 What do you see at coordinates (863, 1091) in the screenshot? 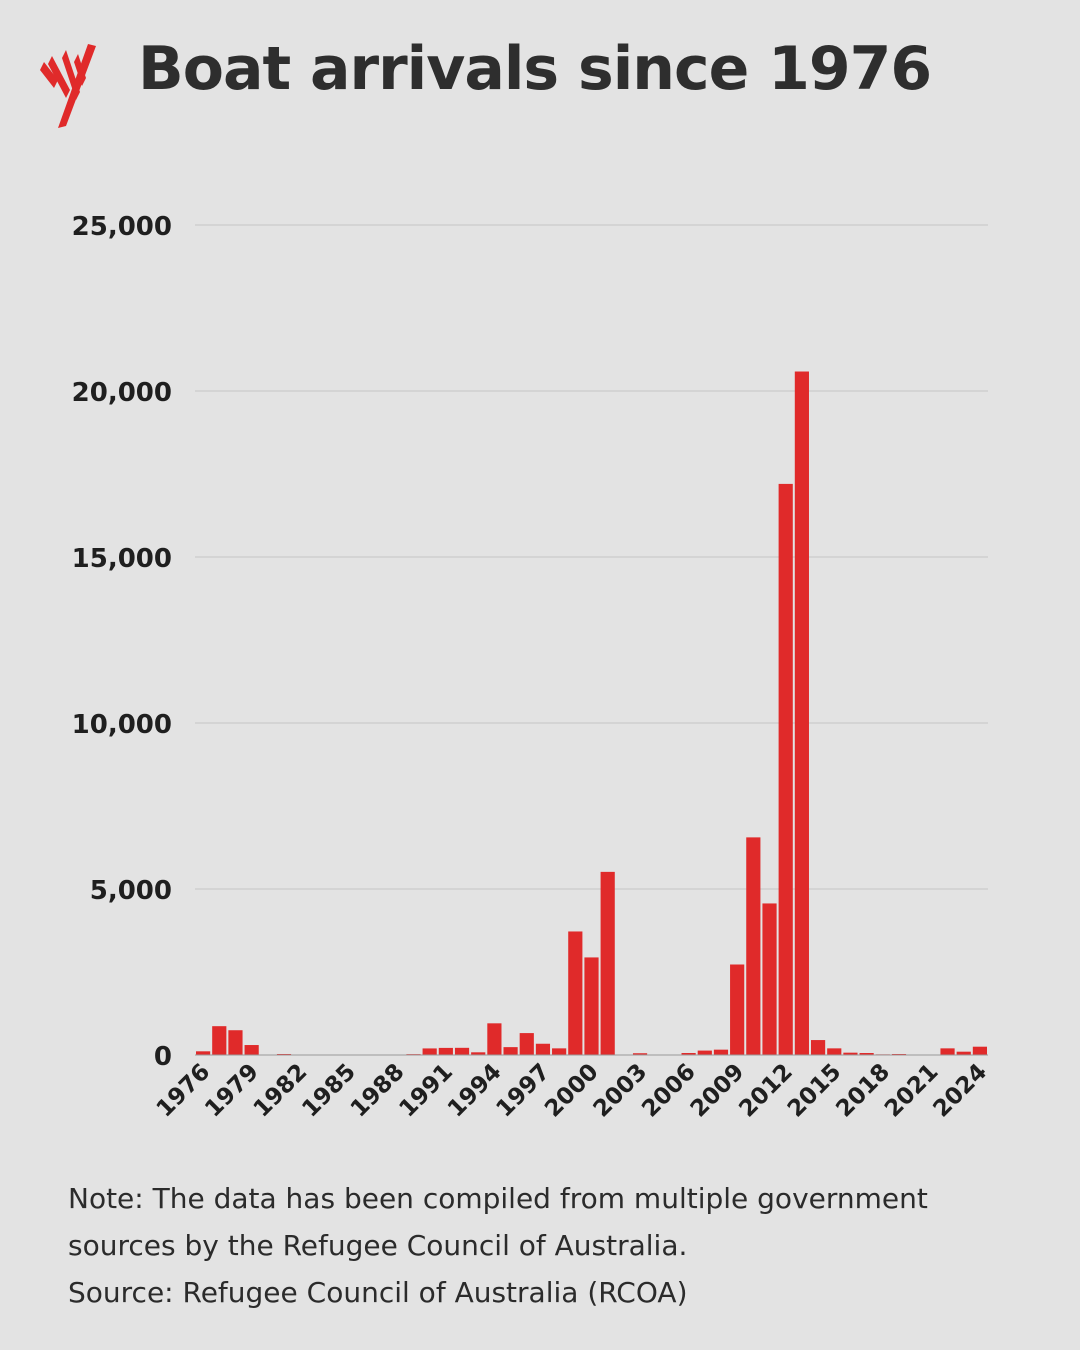
I see `x-tick-label: 2018` at bounding box center [863, 1091].